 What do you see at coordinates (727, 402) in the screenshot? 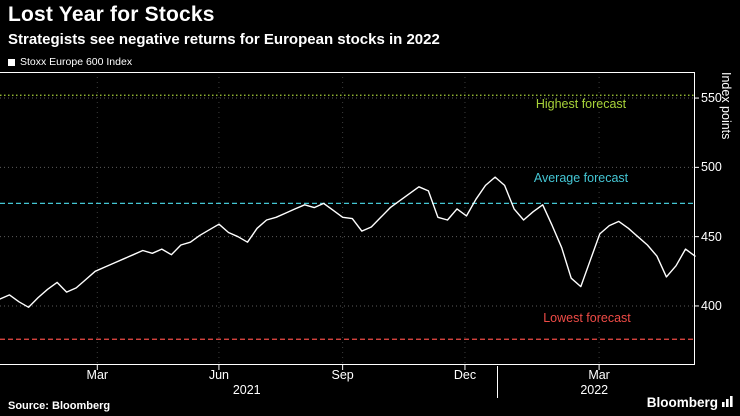
I see `bloomberg-chart-icon` at bounding box center [727, 402].